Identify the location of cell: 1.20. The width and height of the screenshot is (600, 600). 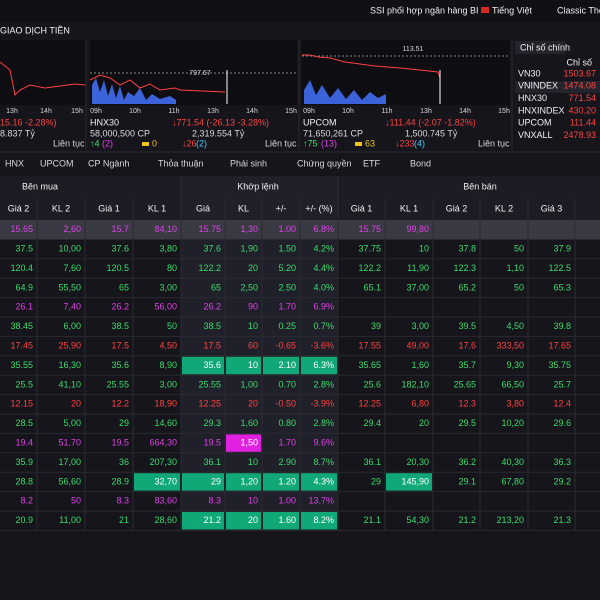
(287, 481).